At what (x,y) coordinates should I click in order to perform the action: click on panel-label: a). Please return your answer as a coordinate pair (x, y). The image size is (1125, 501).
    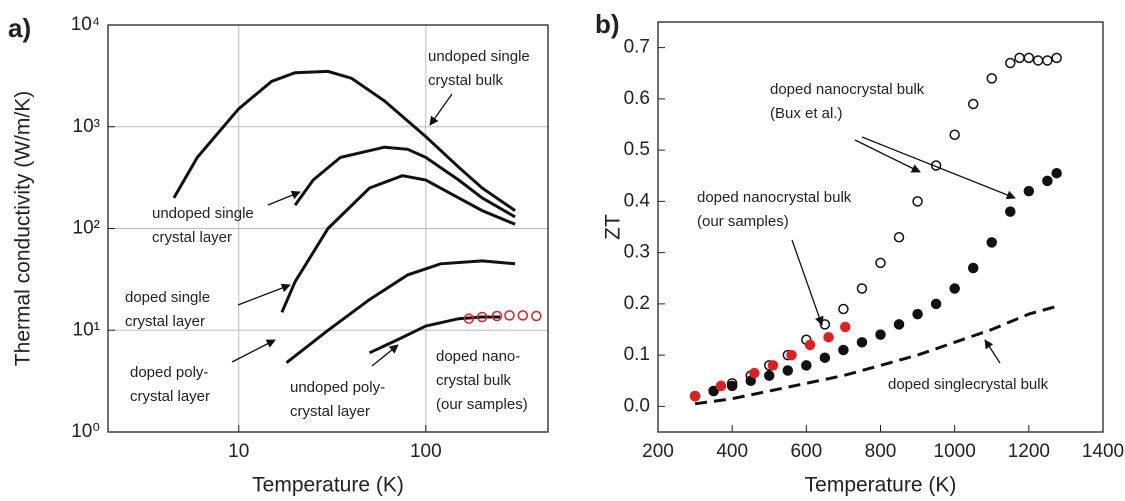
    Looking at the image, I should click on (19, 28).